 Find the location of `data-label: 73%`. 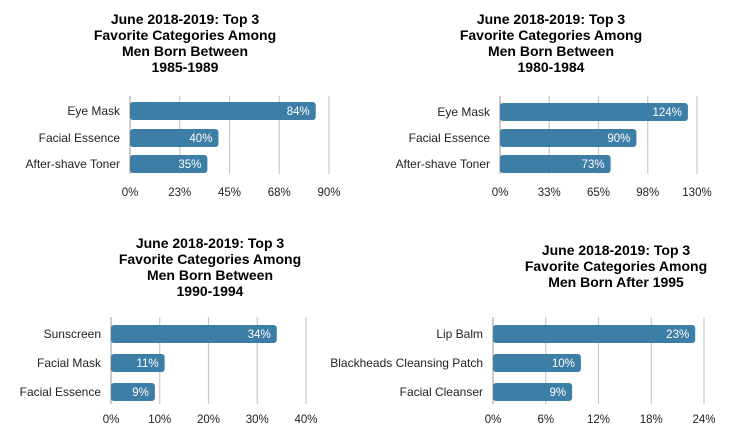

data-label: 73% is located at coordinates (593, 165).